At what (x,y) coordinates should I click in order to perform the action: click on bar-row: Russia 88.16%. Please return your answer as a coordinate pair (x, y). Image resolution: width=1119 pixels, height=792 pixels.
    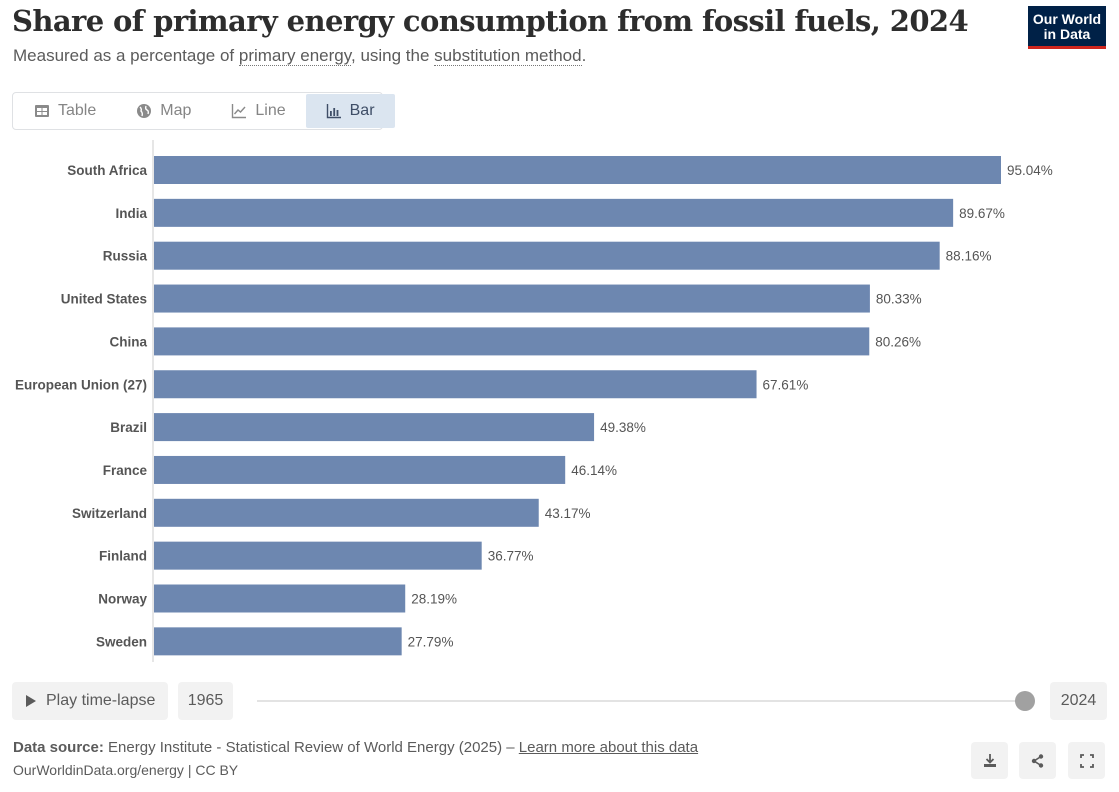
    Looking at the image, I should click on (547, 255).